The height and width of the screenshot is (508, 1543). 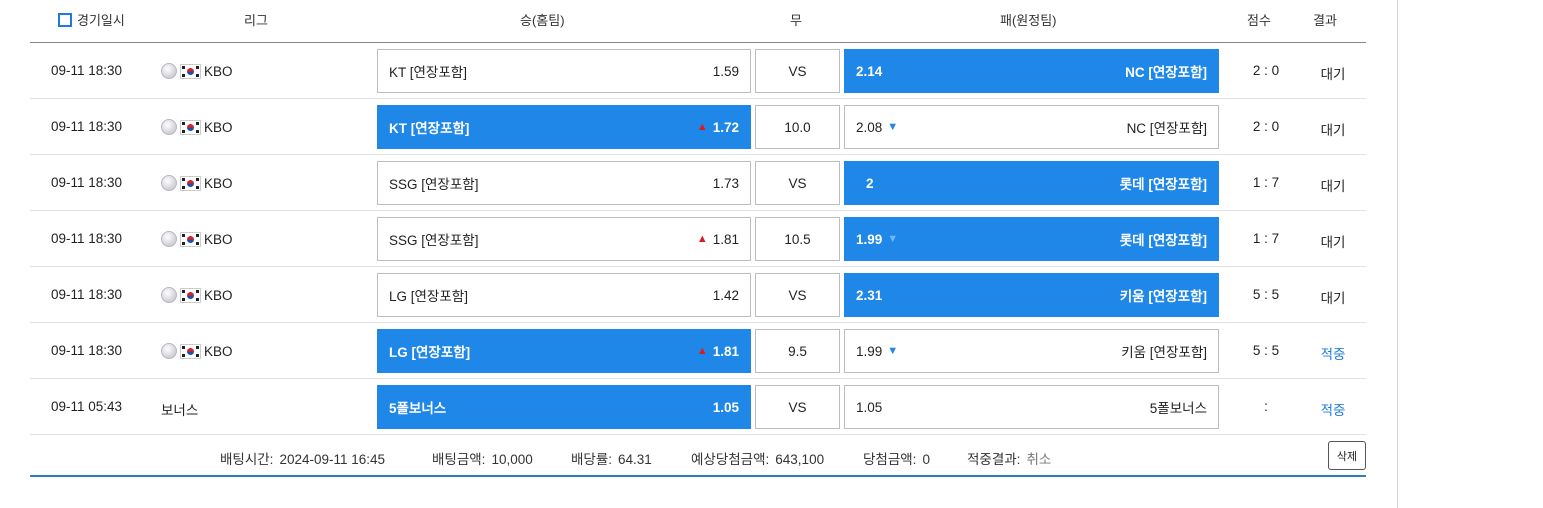 What do you see at coordinates (1259, 20) in the screenshot?
I see `header-score: 점수` at bounding box center [1259, 20].